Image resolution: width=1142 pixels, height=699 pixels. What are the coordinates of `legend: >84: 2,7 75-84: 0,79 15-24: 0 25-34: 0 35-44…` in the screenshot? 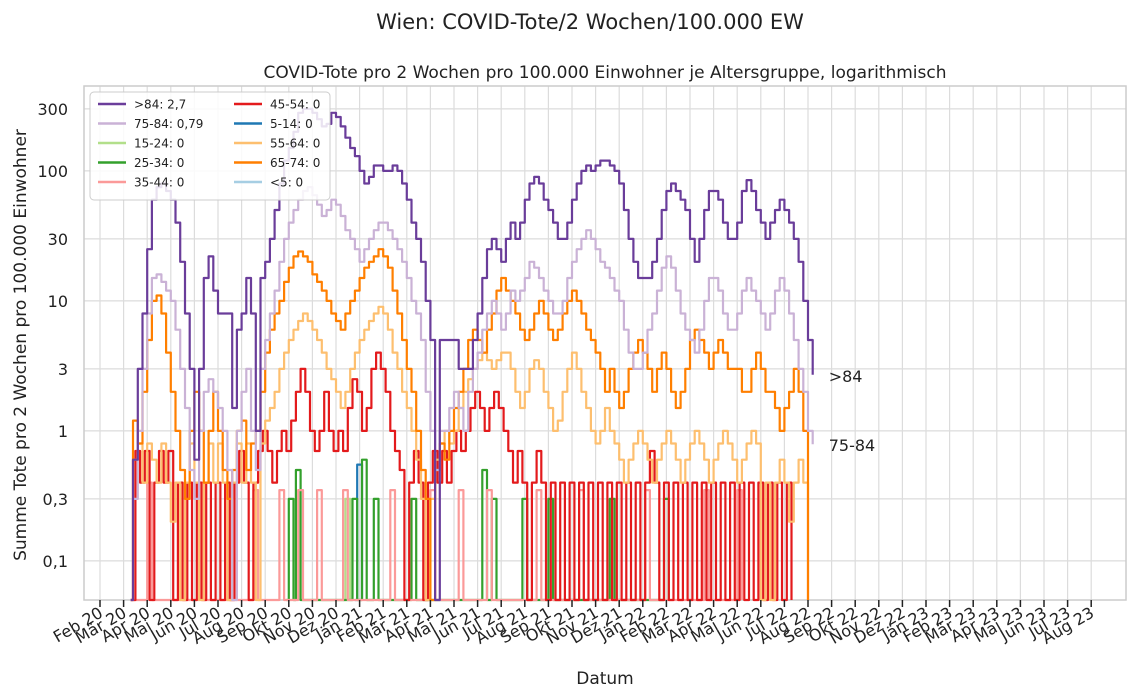 It's located at (210, 146).